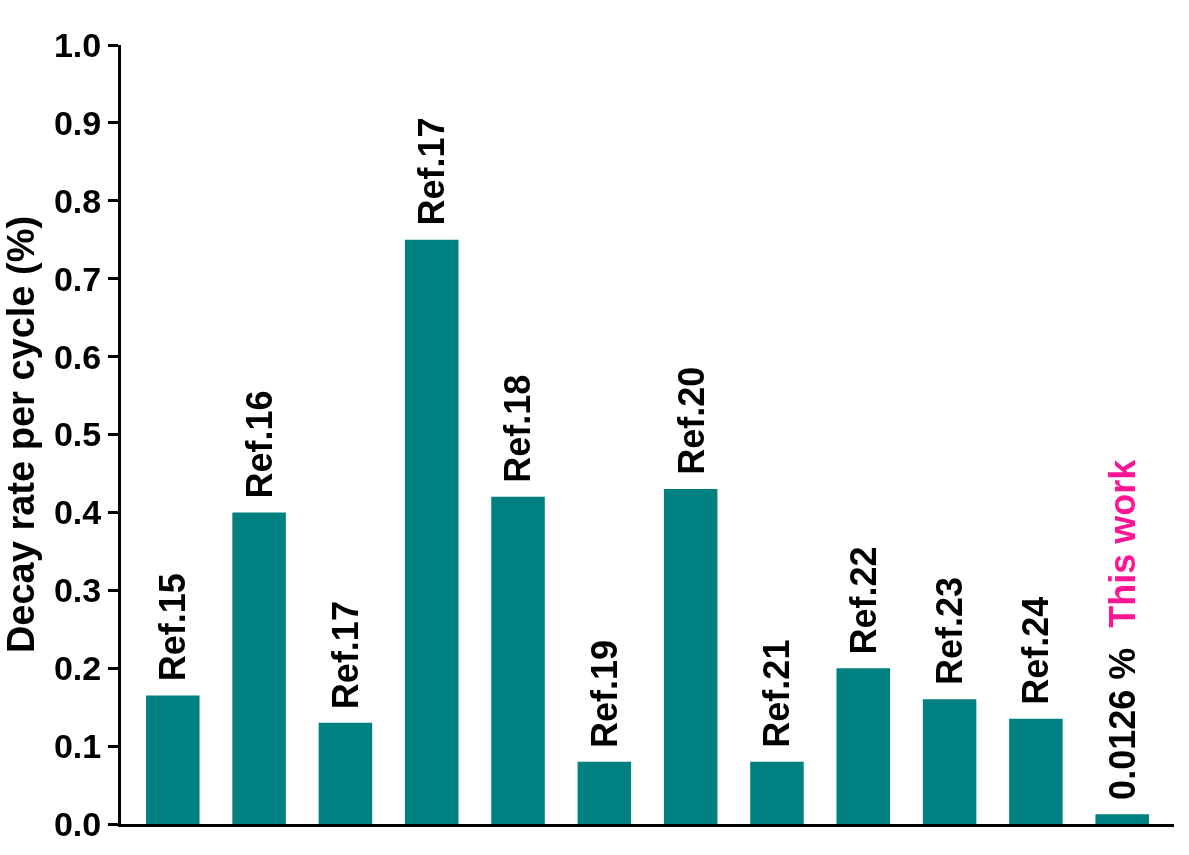  I want to click on y-tick-label: 1.0, so click(77, 44).